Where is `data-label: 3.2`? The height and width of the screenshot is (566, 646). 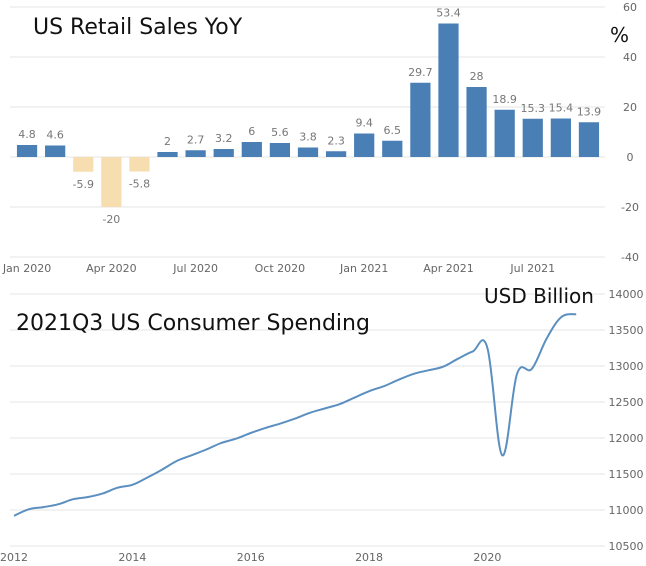
data-label: 3.2 is located at coordinates (224, 138).